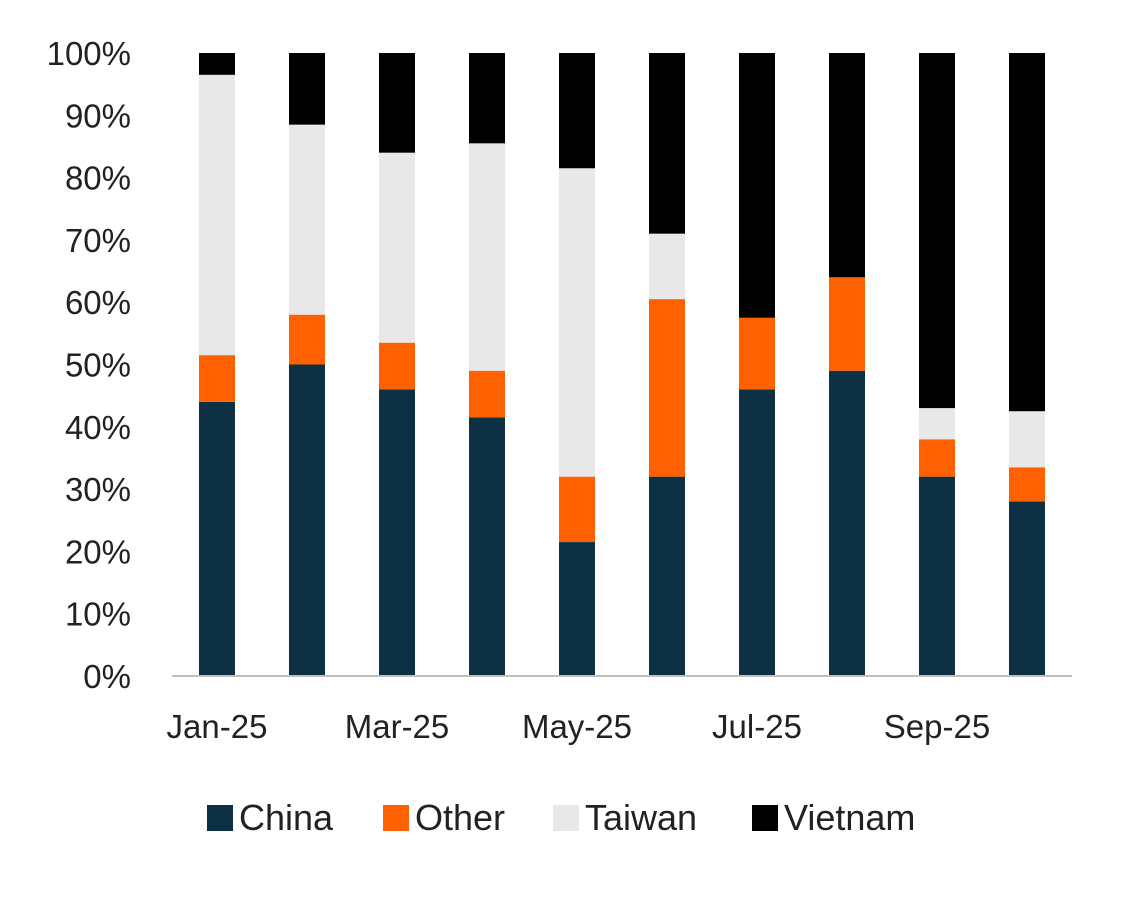 The width and height of the screenshot is (1132, 898). I want to click on legend-item-china: China, so click(270, 817).